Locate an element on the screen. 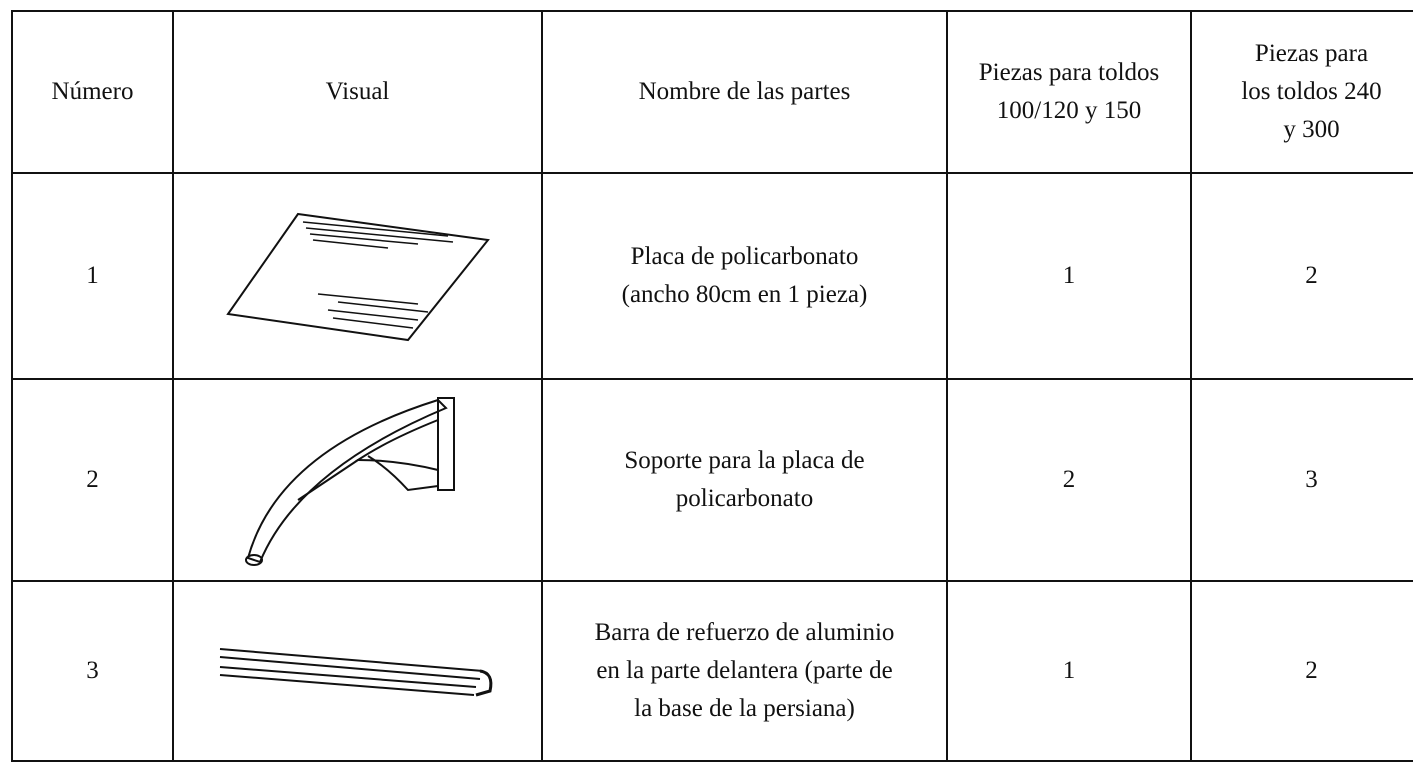 The height and width of the screenshot is (762, 1413). cell-text: la base de la persiana) is located at coordinates (744, 708).